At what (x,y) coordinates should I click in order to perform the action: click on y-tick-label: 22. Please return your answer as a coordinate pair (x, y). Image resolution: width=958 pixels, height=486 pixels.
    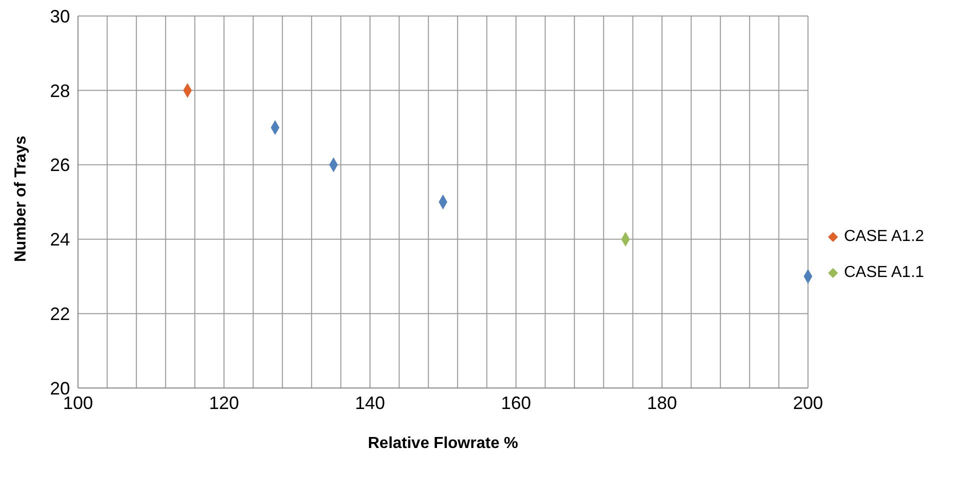
    Looking at the image, I should click on (60, 314).